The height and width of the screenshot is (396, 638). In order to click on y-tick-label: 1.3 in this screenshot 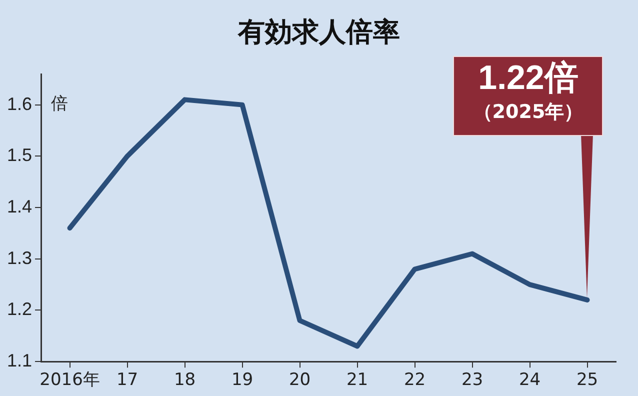, I will do `click(19, 258)`.